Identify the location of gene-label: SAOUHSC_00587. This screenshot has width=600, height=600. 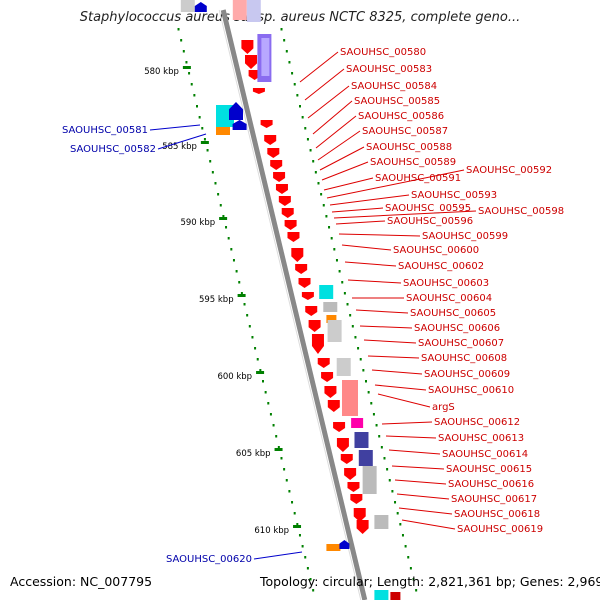
(405, 131).